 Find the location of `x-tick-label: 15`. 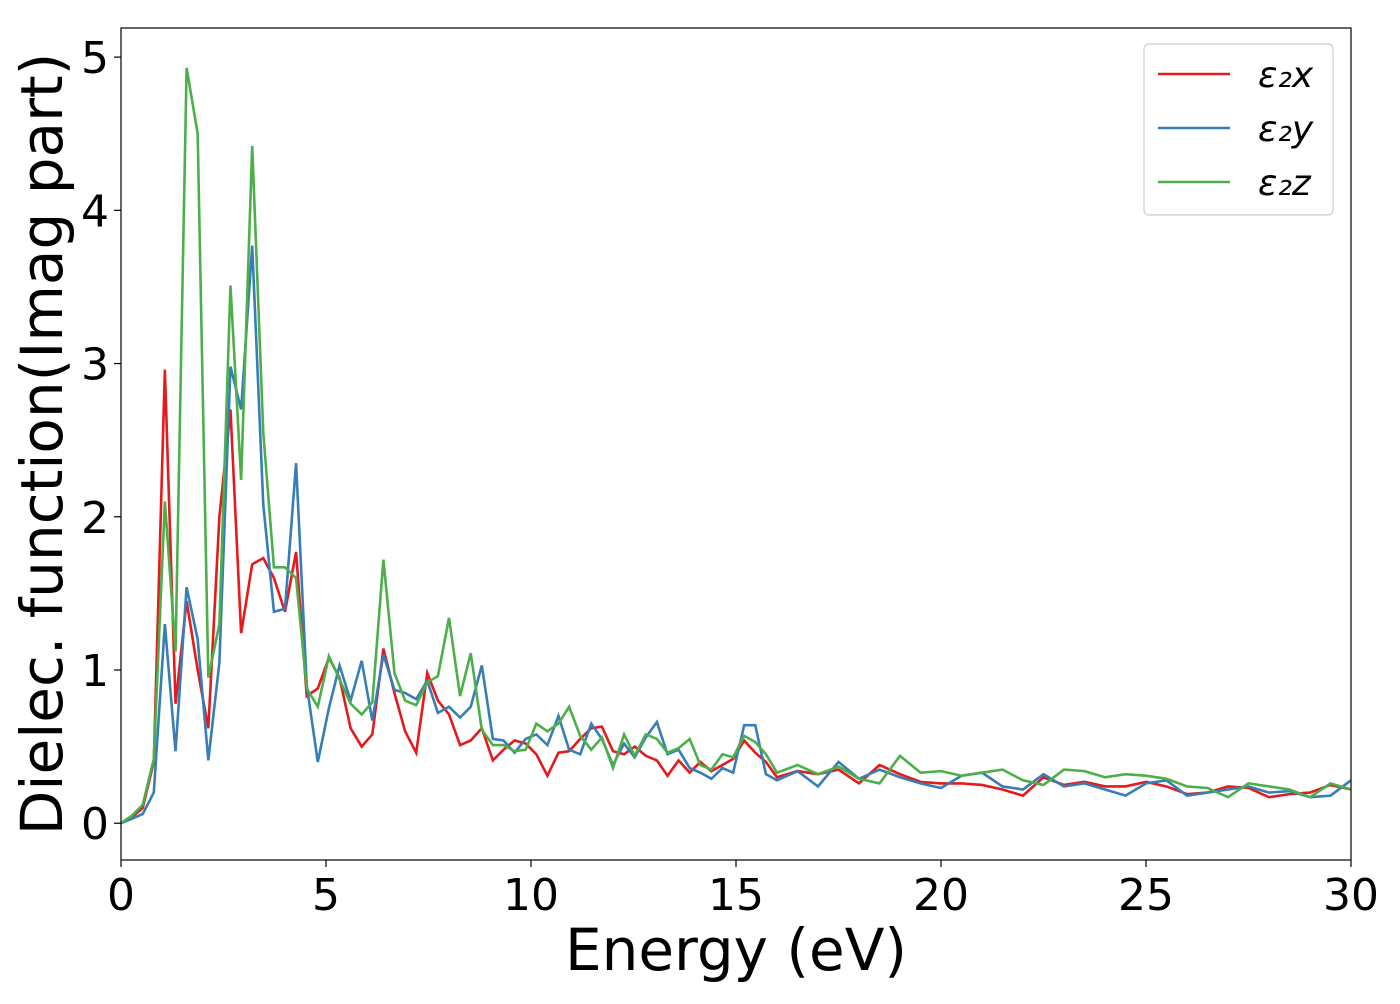

x-tick-label: 15 is located at coordinates (736, 895).